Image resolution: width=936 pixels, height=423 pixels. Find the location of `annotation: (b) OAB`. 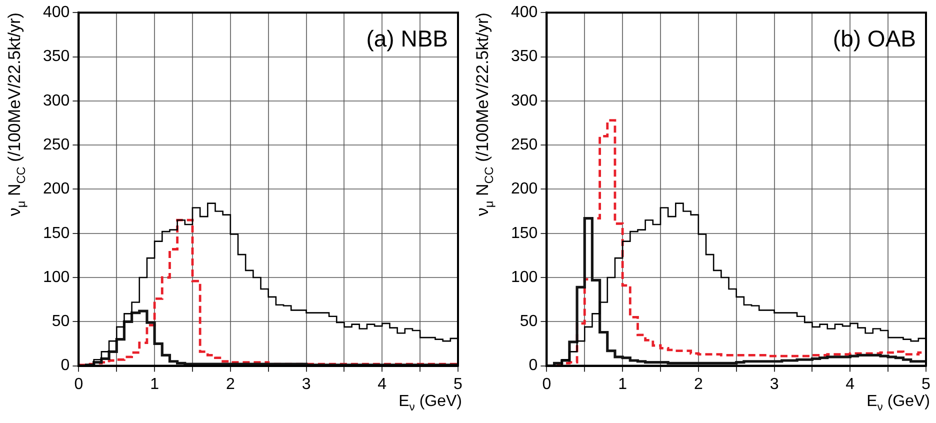

annotation: (b) OAB is located at coordinates (874, 39).